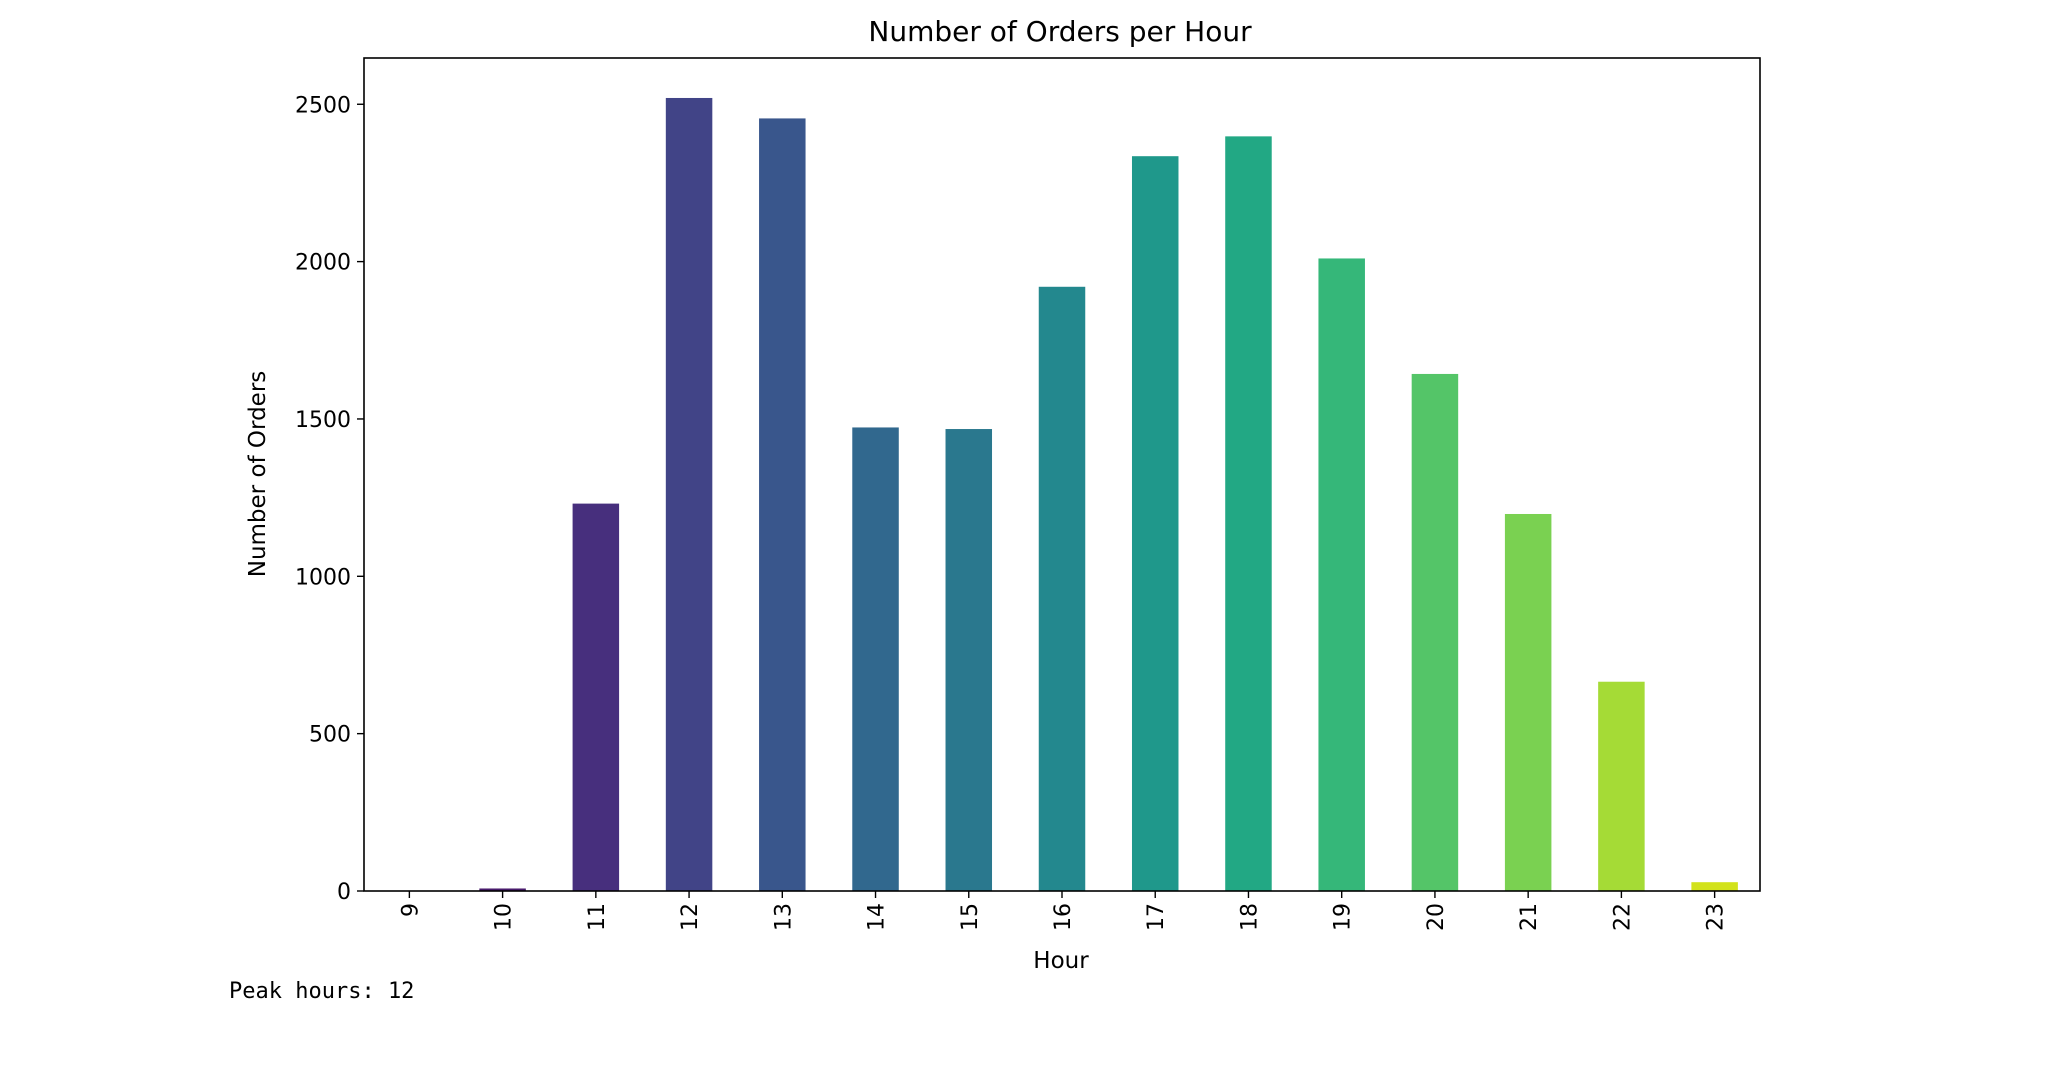  I want to click on y-tick-label: 500, so click(330, 735).